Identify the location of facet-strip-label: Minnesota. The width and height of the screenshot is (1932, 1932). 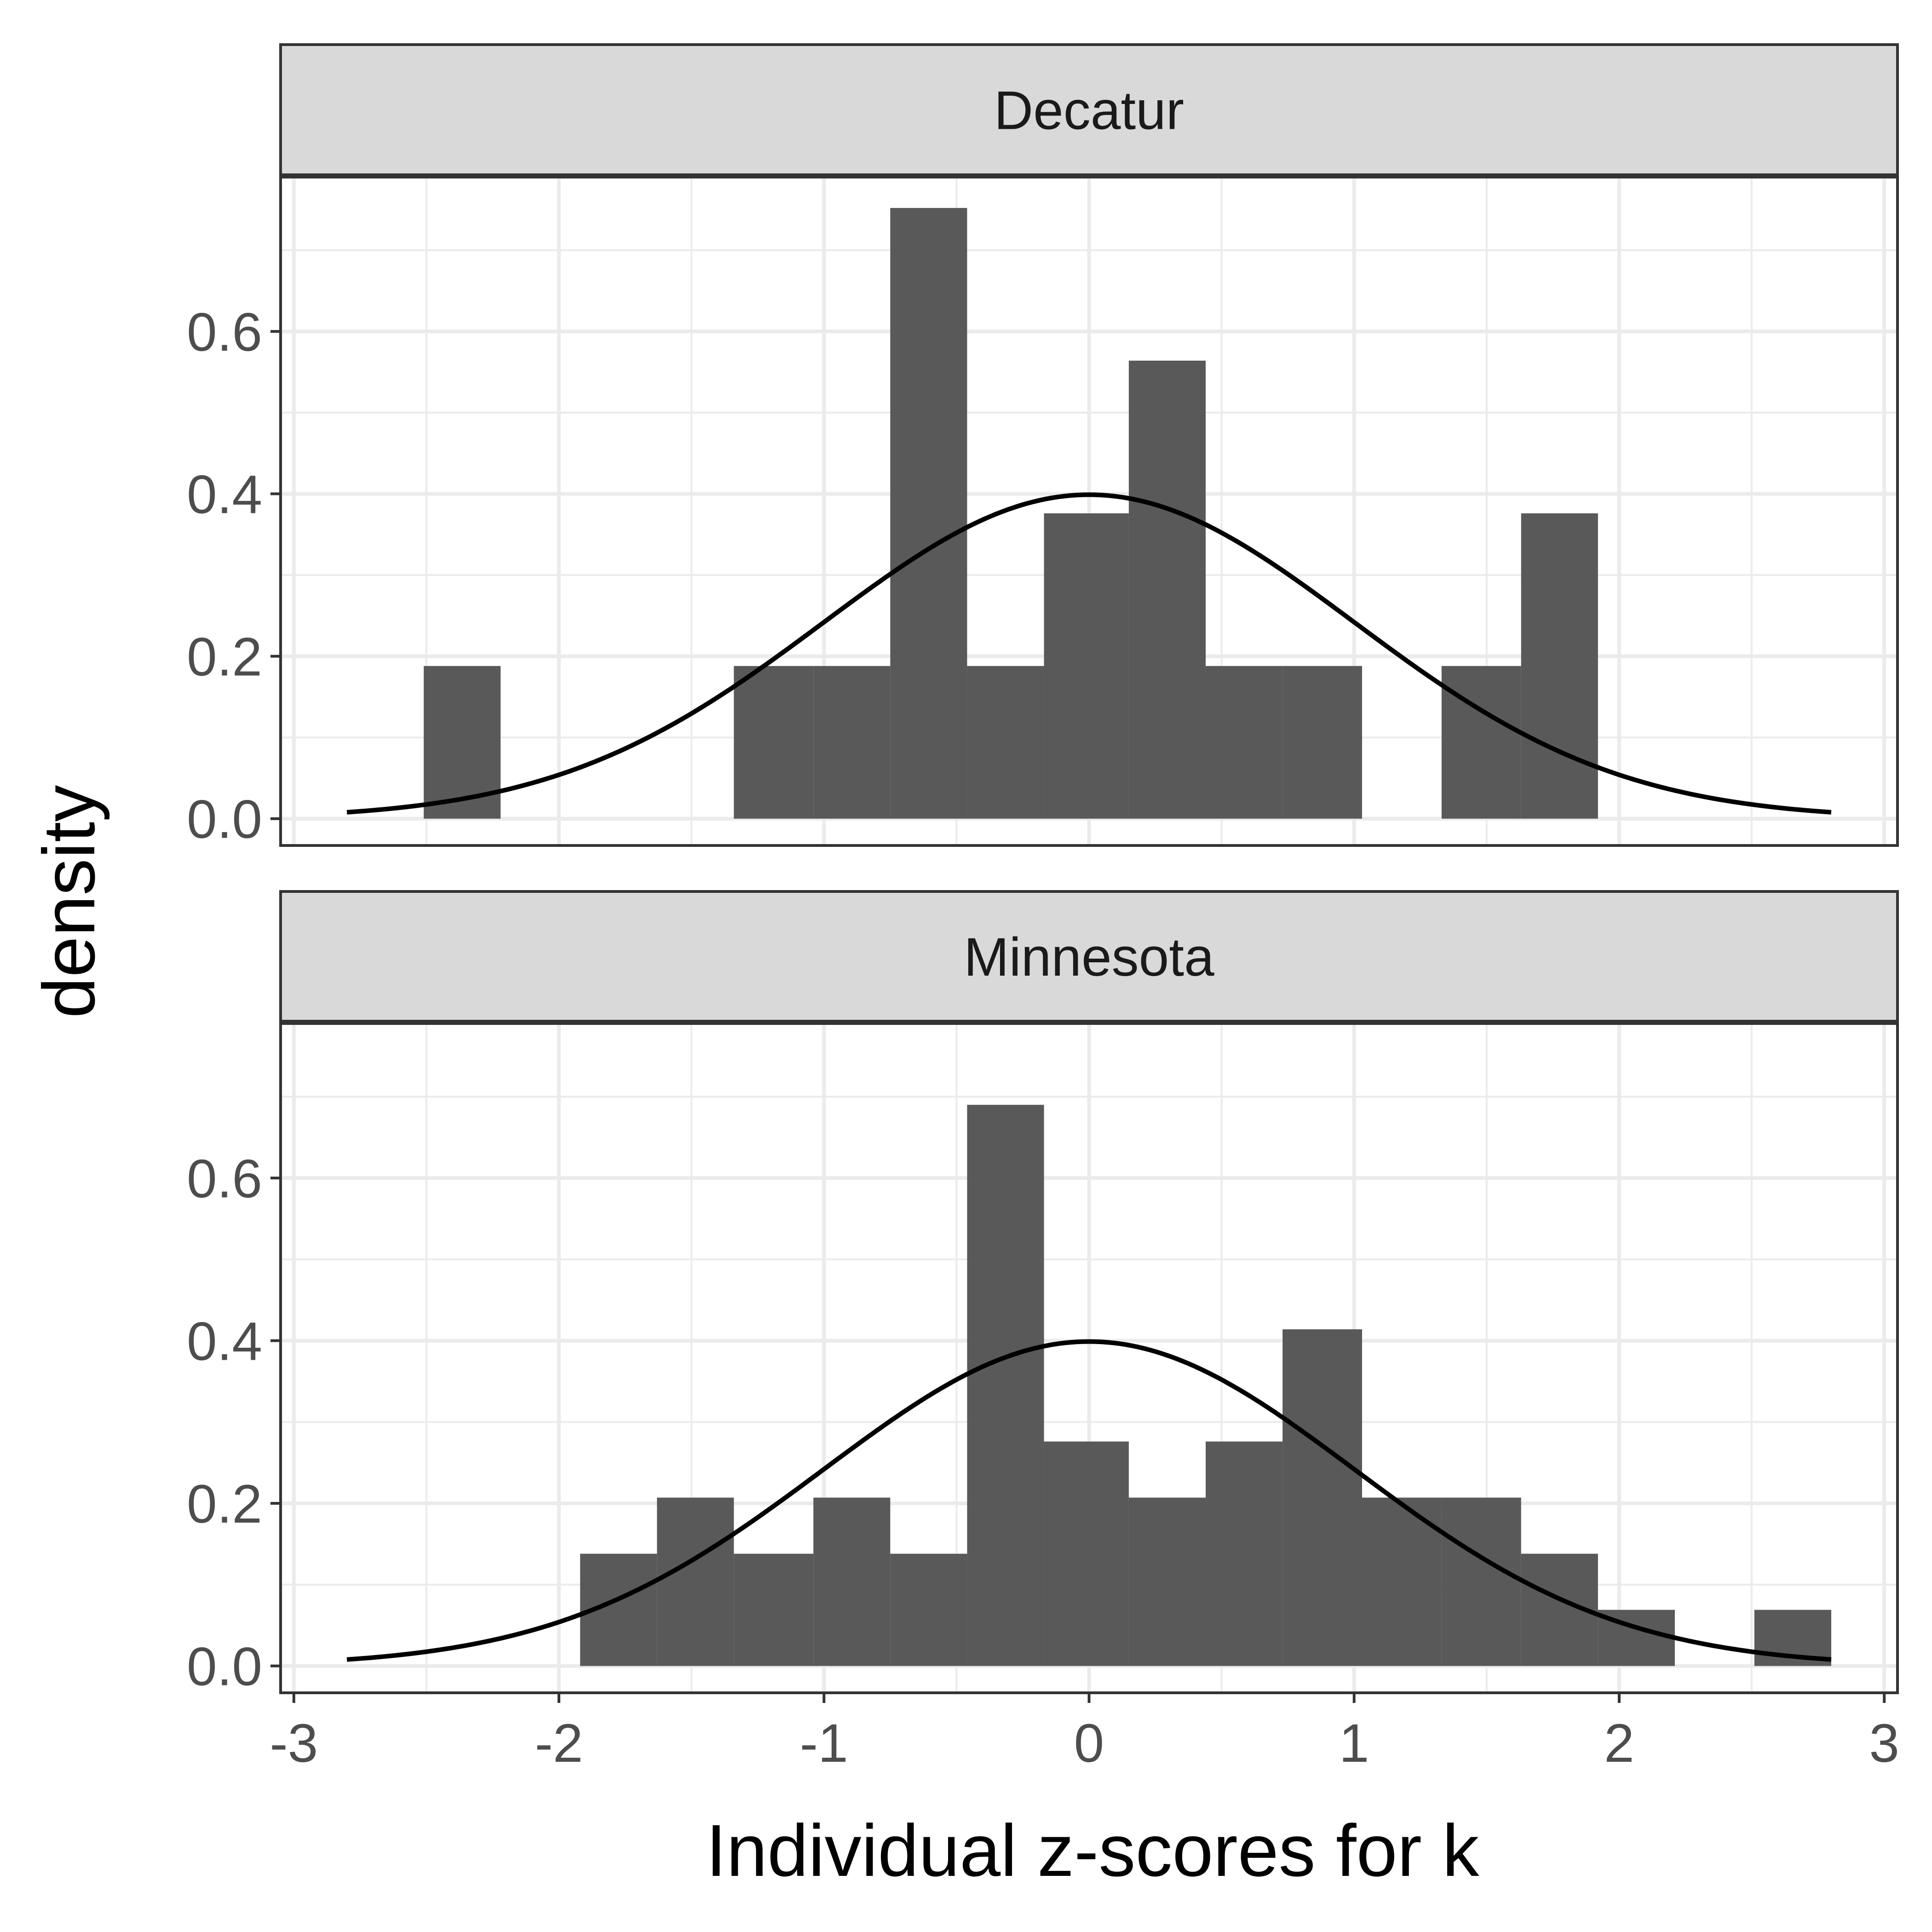
(1089, 957).